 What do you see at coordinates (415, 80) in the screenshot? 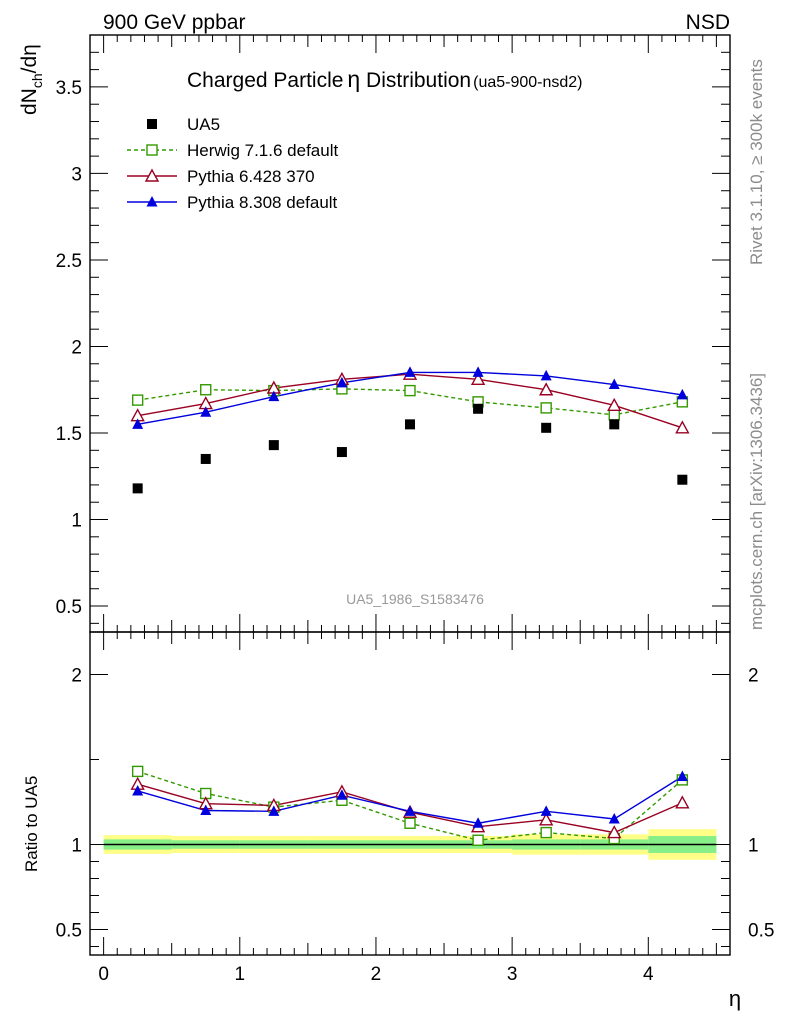
I see `chart-title-rest: Distribution` at bounding box center [415, 80].